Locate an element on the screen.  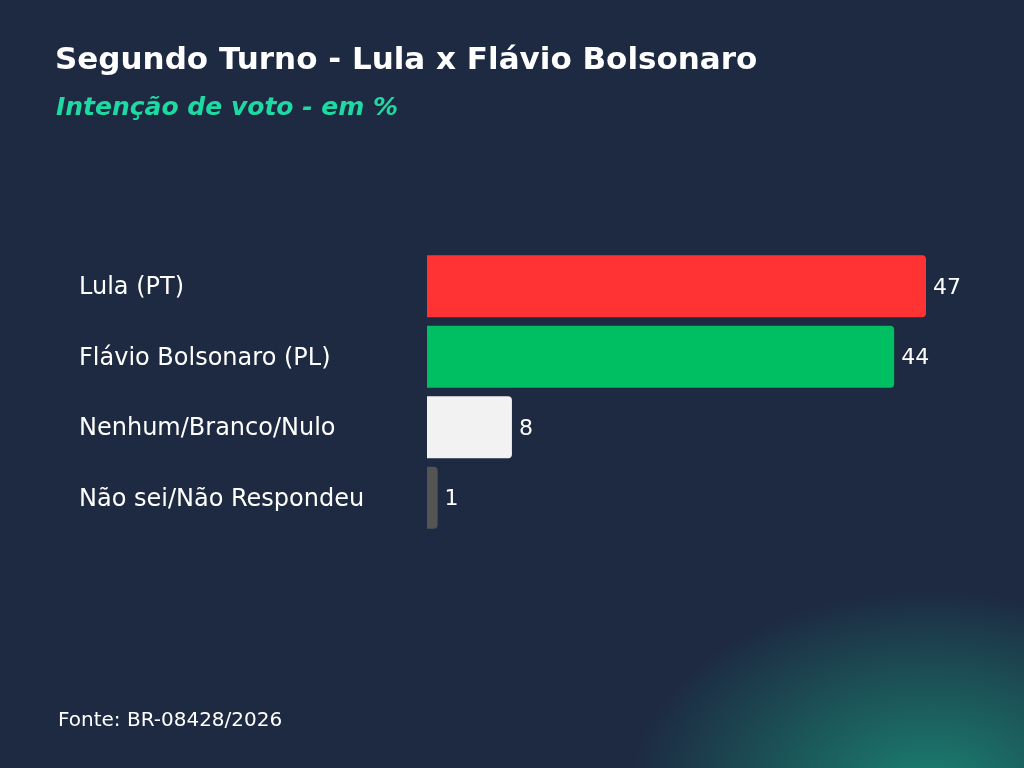
y-tick-label: Não sei/Não Respondeu is located at coordinates (222, 497).